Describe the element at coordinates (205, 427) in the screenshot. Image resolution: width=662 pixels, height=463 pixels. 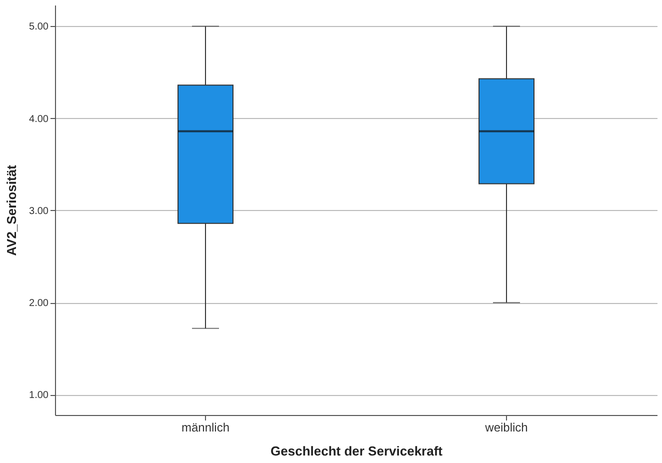
I see `x-tick-label: männlich` at that location.